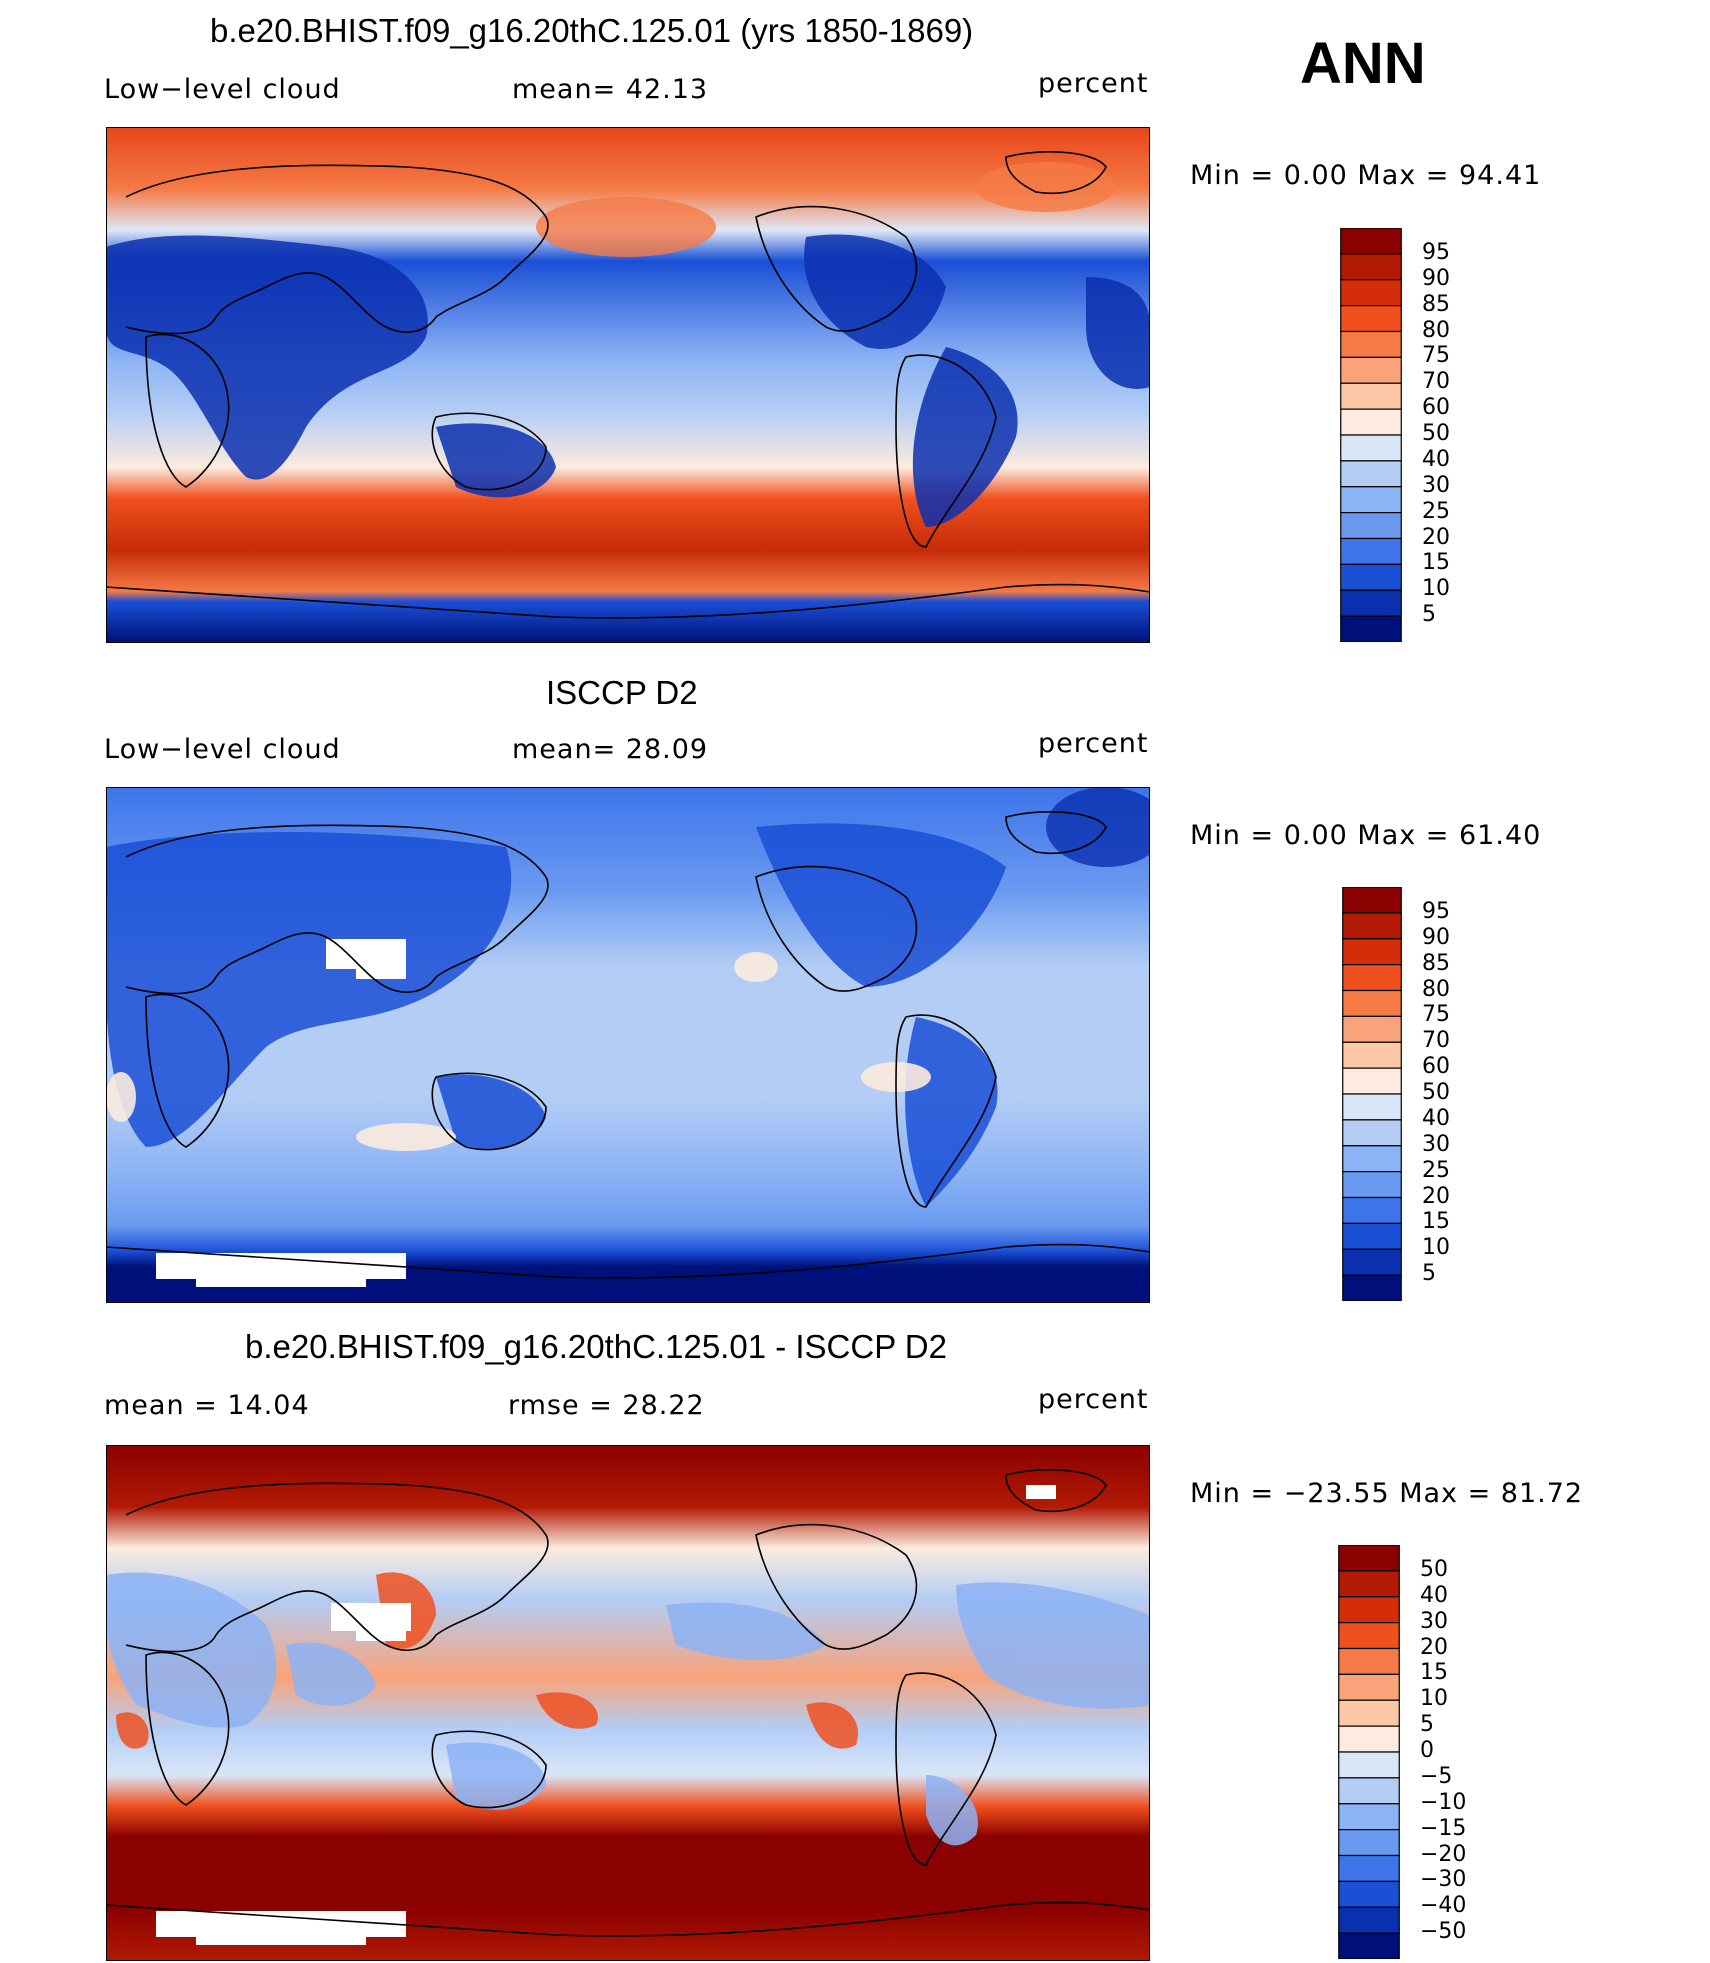 Image resolution: width=1710 pixels, height=1963 pixels. I want to click on panel1-colorbar, so click(1371, 436).